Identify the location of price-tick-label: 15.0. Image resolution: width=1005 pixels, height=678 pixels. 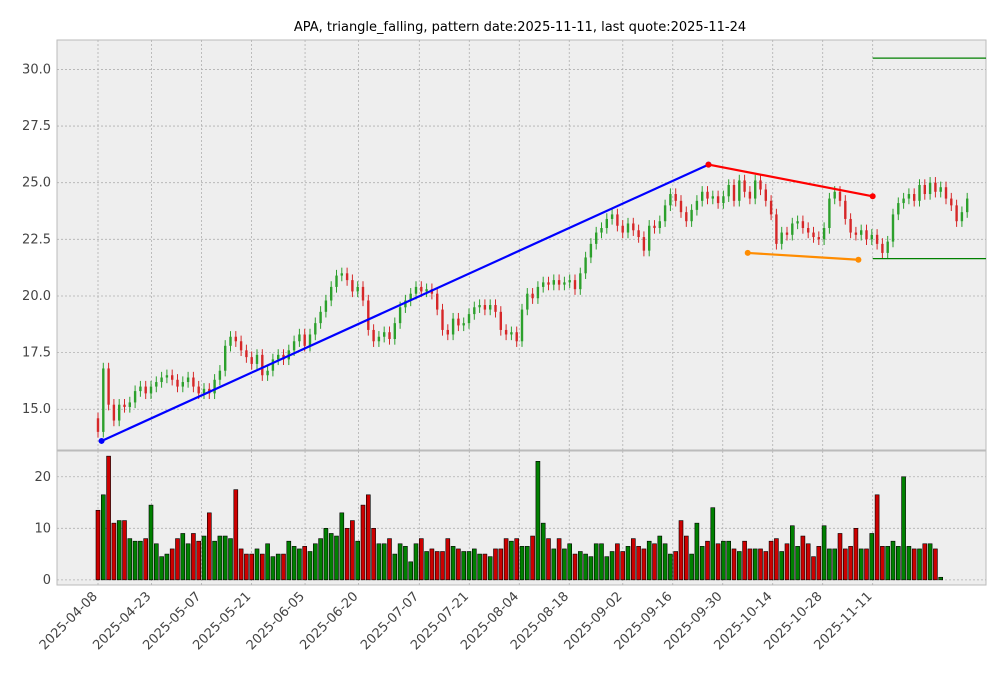
(36, 409).